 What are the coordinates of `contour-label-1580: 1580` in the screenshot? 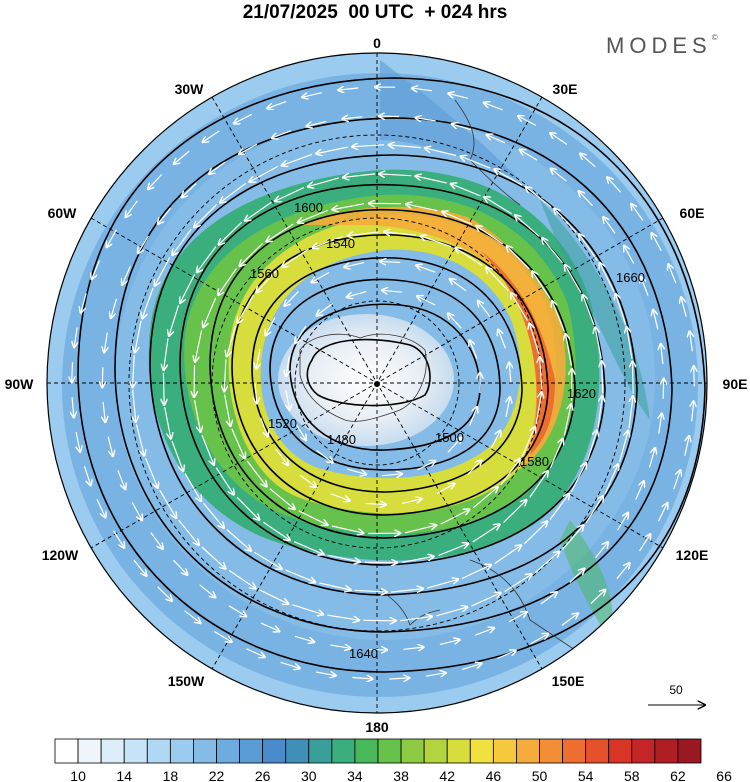 It's located at (534, 461).